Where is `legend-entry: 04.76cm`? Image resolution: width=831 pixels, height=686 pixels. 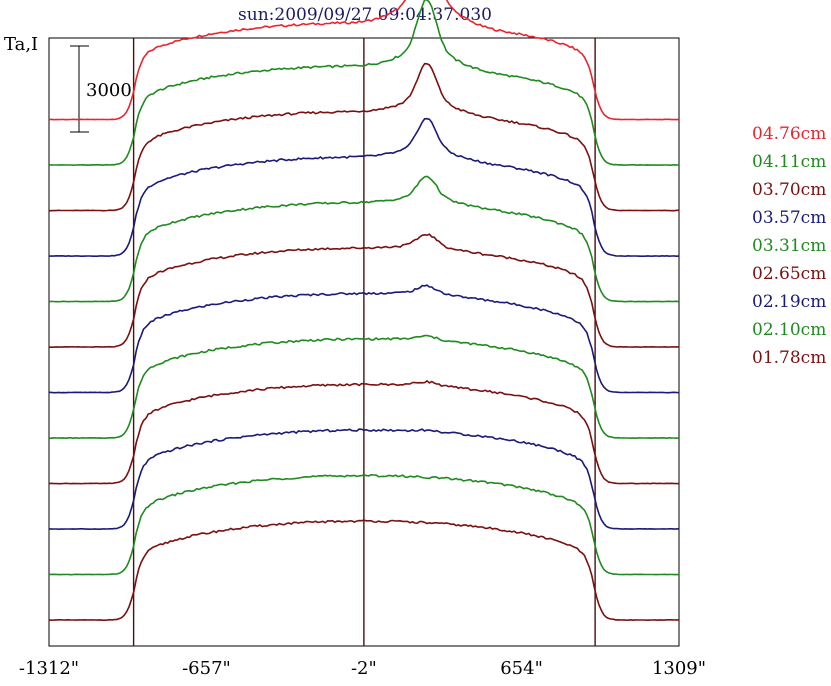
legend-entry: 04.76cm is located at coordinates (789, 134).